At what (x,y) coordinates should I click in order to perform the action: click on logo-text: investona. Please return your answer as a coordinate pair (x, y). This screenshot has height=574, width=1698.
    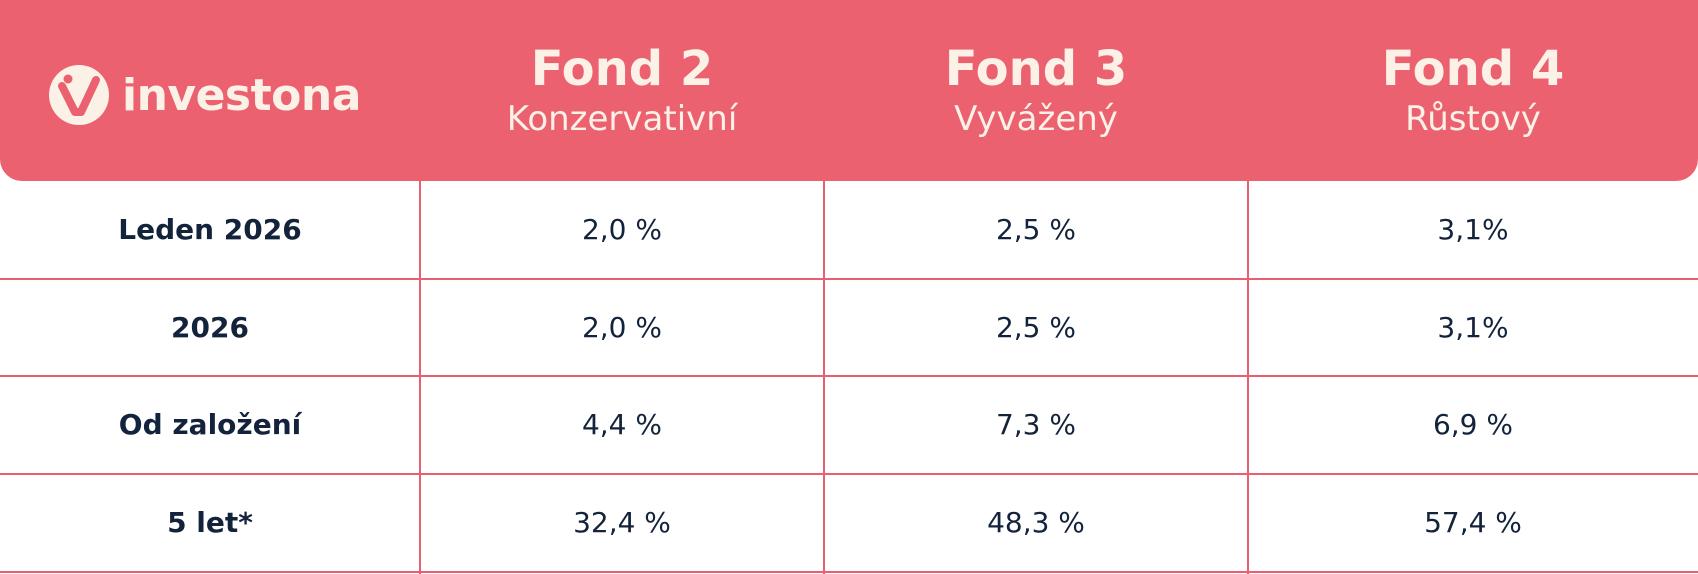
    Looking at the image, I should click on (241, 95).